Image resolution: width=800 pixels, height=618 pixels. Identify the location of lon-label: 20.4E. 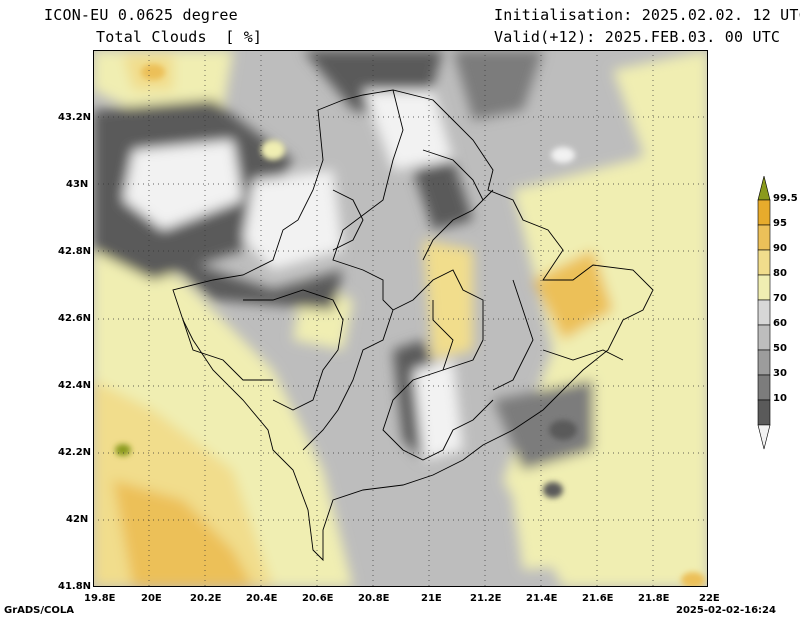
(262, 598).